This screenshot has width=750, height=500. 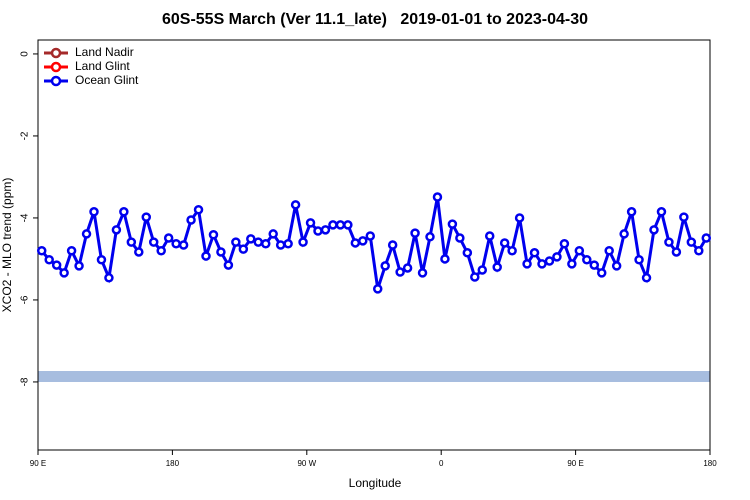 I want to click on y-tick-label: -4, so click(x=25, y=217).